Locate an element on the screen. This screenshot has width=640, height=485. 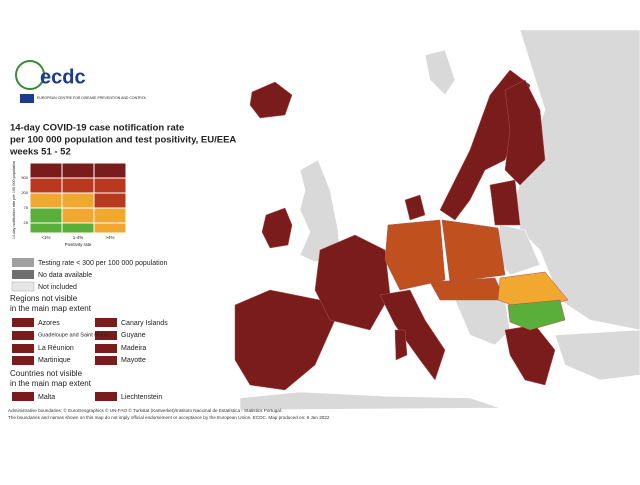
region-label: Canary Islands is located at coordinates (144, 323).